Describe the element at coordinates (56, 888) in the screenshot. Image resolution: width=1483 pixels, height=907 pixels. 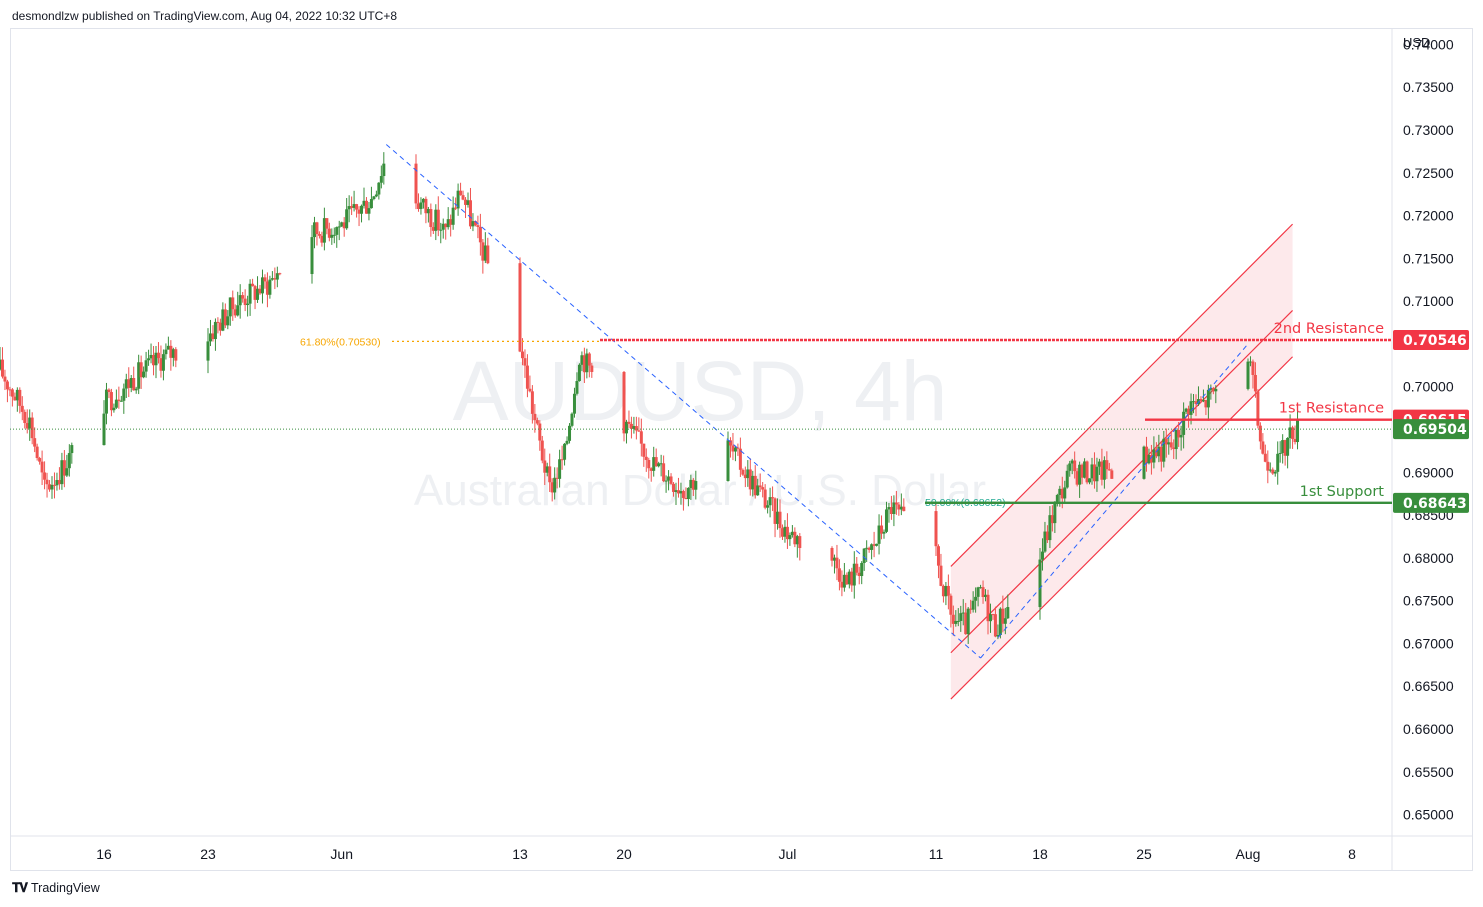
I see `tradingview-logo: 𝐓𝐕 TradingView` at that location.